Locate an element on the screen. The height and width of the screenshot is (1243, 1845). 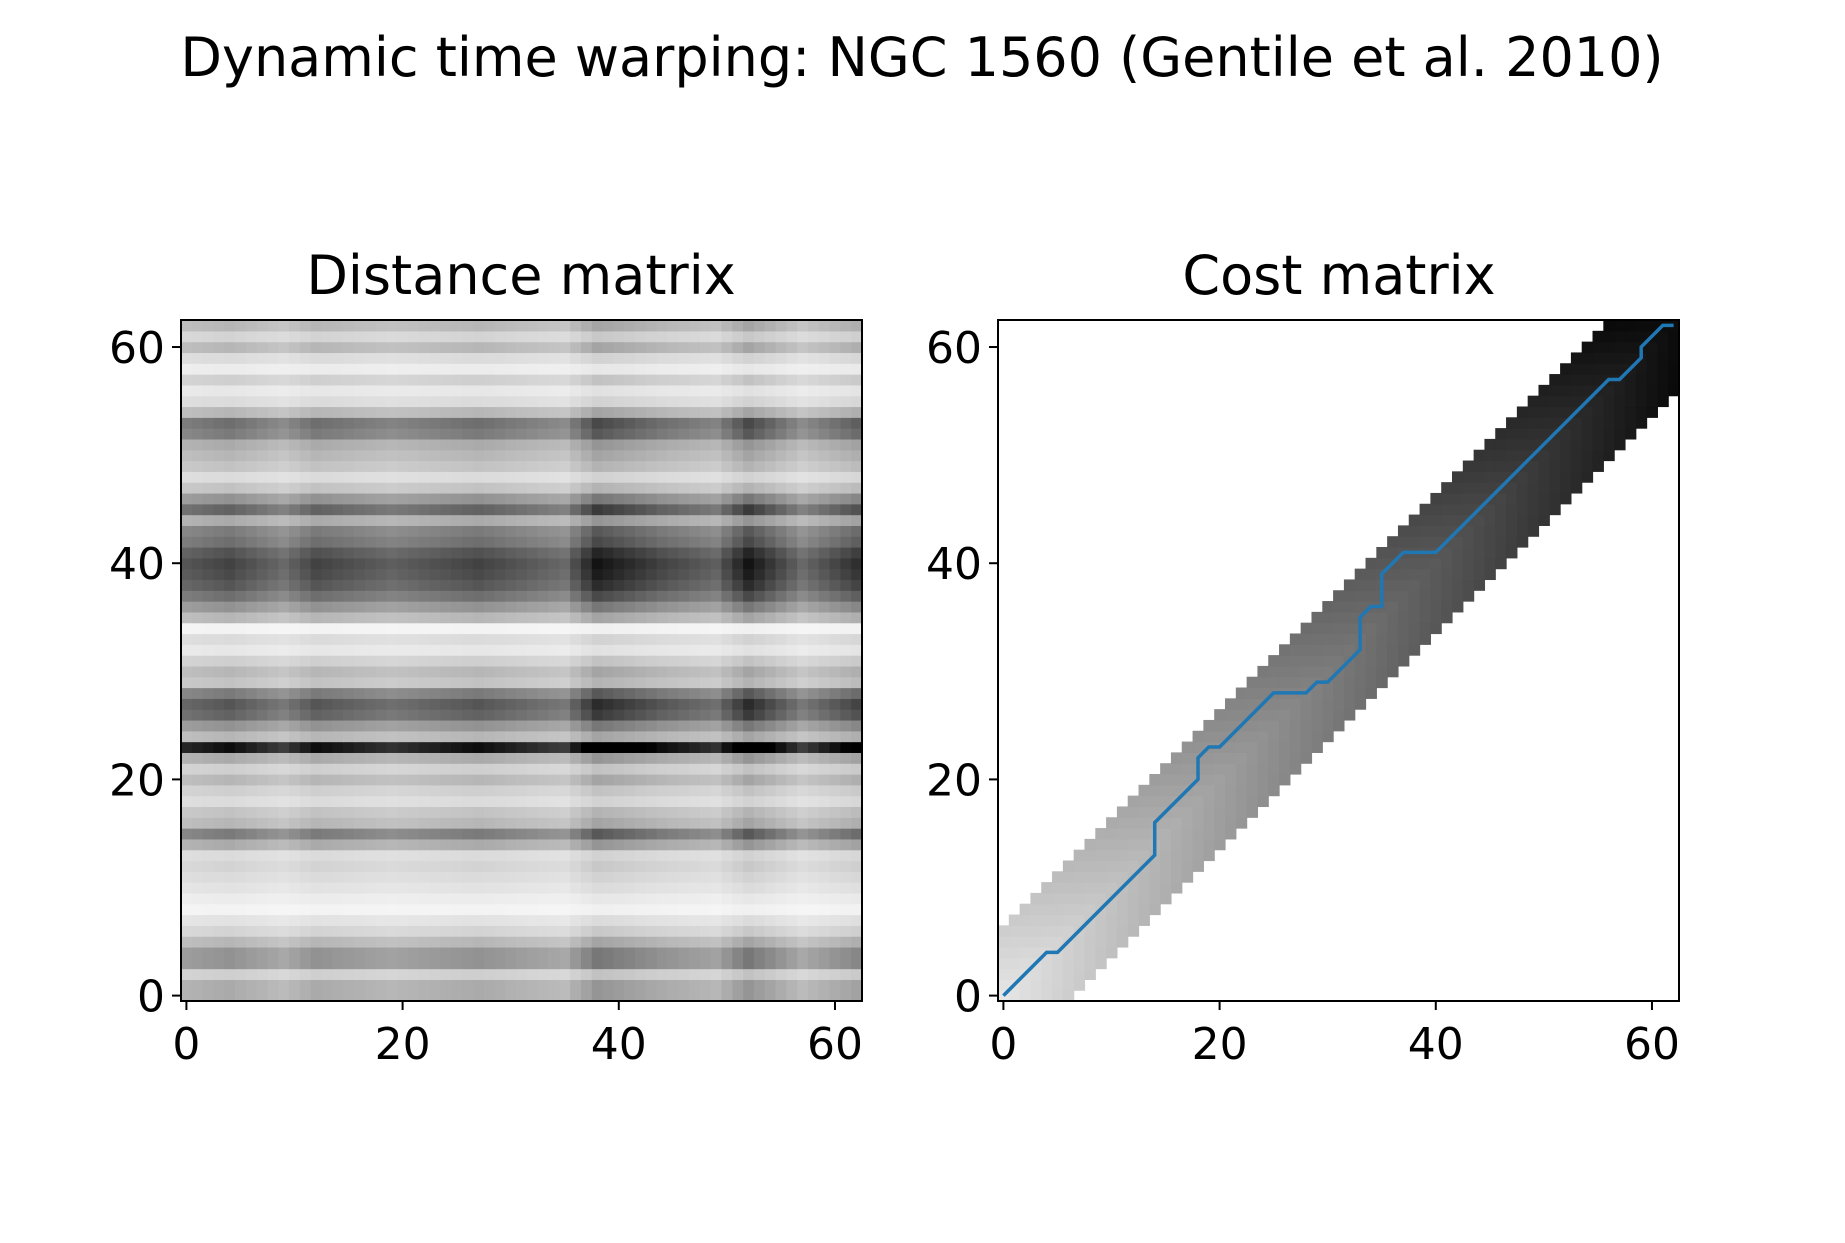
cost-matrix-y-tick-label: 20 is located at coordinates (954, 780).